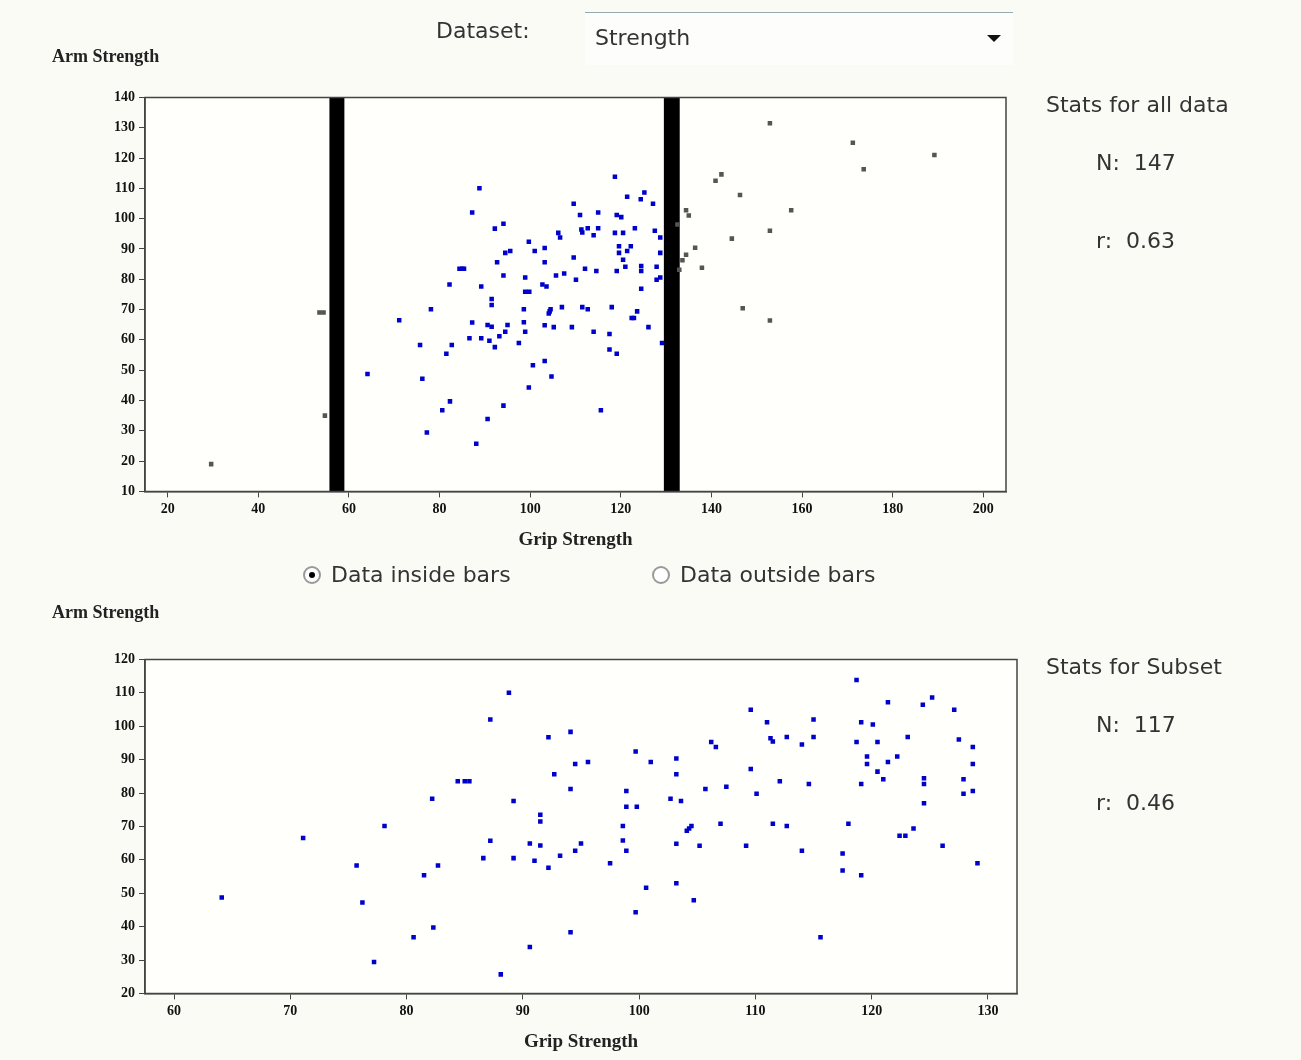 Image resolution: width=1301 pixels, height=1060 pixels. I want to click on x-tick-label: 200, so click(983, 509).